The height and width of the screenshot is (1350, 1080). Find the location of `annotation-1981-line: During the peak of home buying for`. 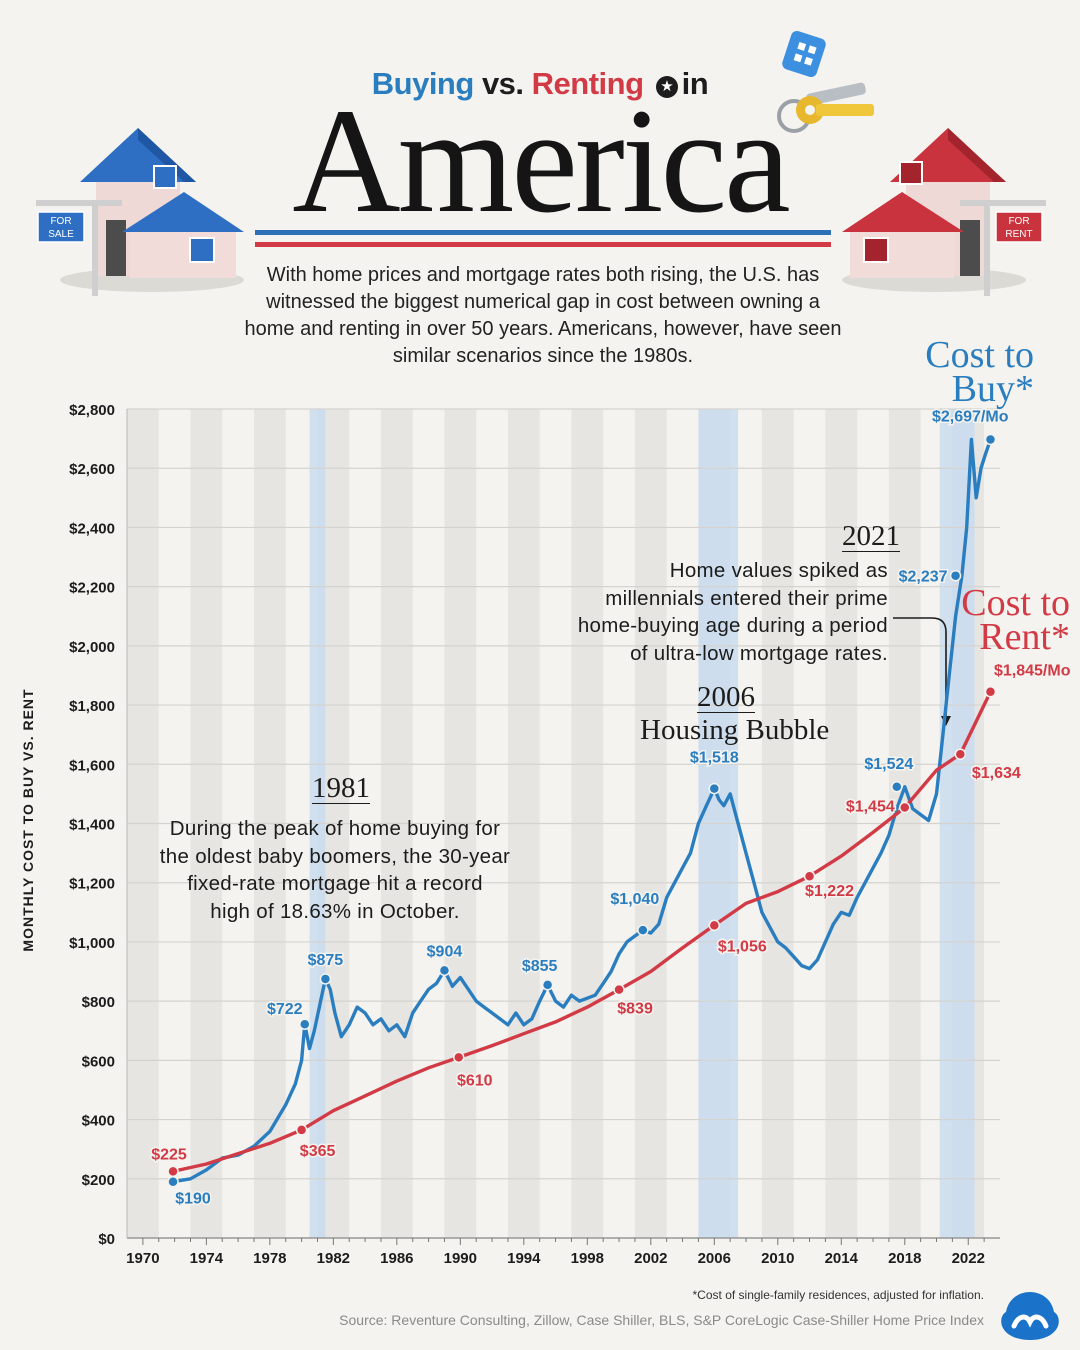

annotation-1981-line: During the peak of home buying for is located at coordinates (335, 828).